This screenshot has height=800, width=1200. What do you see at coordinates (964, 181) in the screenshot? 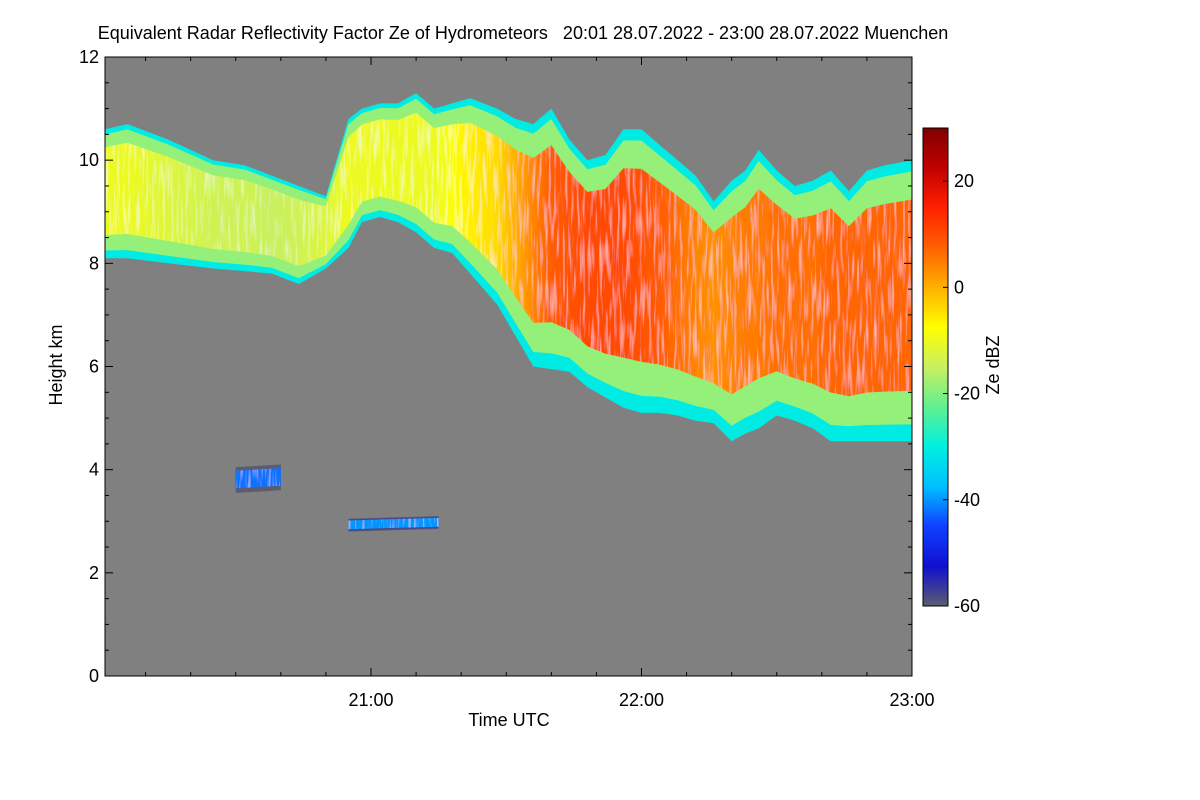
I see `colorbar-tick-label: 20` at bounding box center [964, 181].